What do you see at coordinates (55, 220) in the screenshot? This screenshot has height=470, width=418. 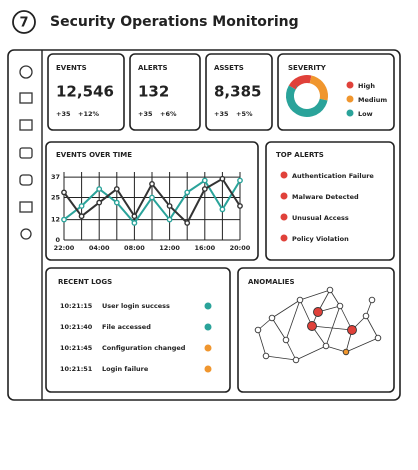 I see `y-tick-label: 12` at bounding box center [55, 220].